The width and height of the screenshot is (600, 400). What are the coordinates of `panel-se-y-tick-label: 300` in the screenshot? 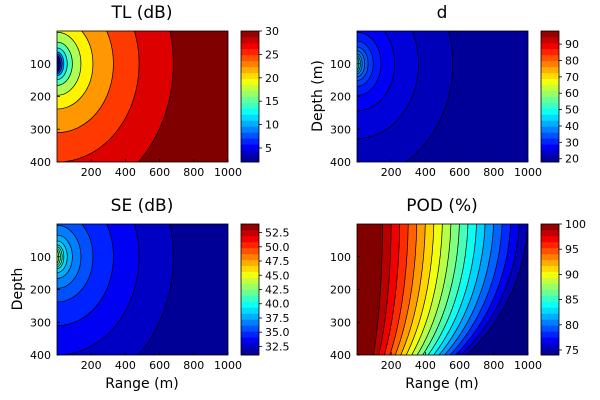 It's located at (40, 322).